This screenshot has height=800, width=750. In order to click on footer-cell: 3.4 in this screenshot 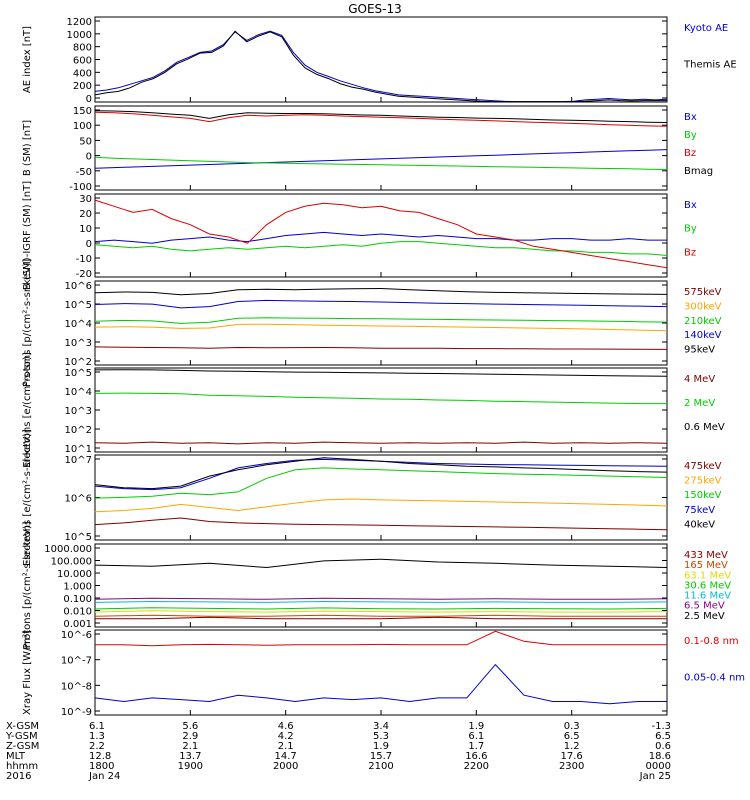, I will do `click(381, 726)`.